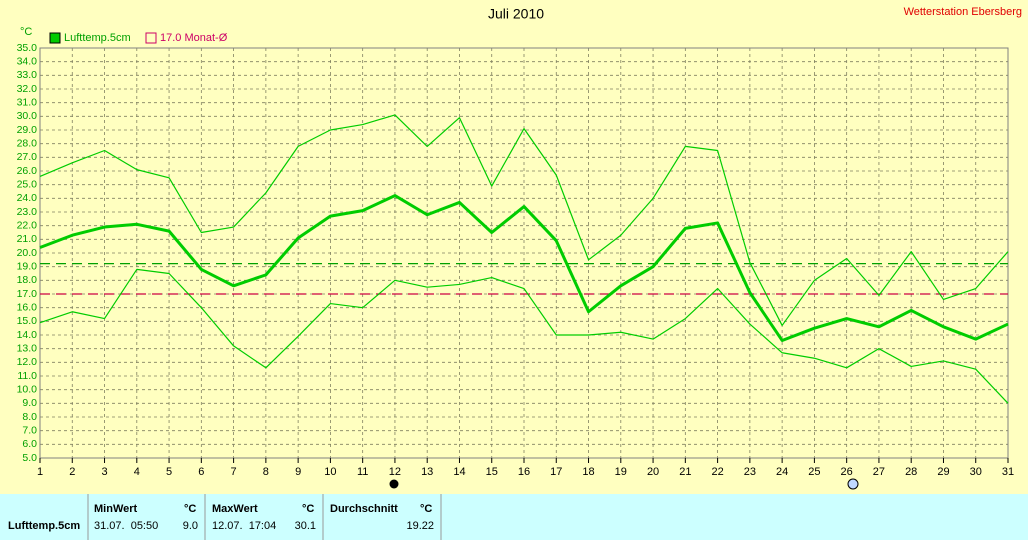 Image resolution: width=1028 pixels, height=540 pixels. What do you see at coordinates (27, 48) in the screenshot?
I see `y-tick-label: 35.0` at bounding box center [27, 48].